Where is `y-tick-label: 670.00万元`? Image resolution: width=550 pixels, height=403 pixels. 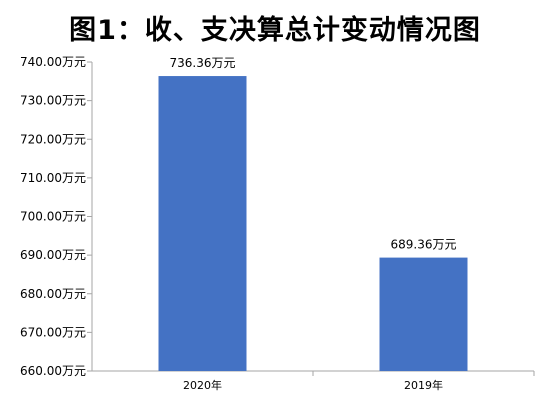 y-tick-label: 670.00万元 is located at coordinates (53, 332).